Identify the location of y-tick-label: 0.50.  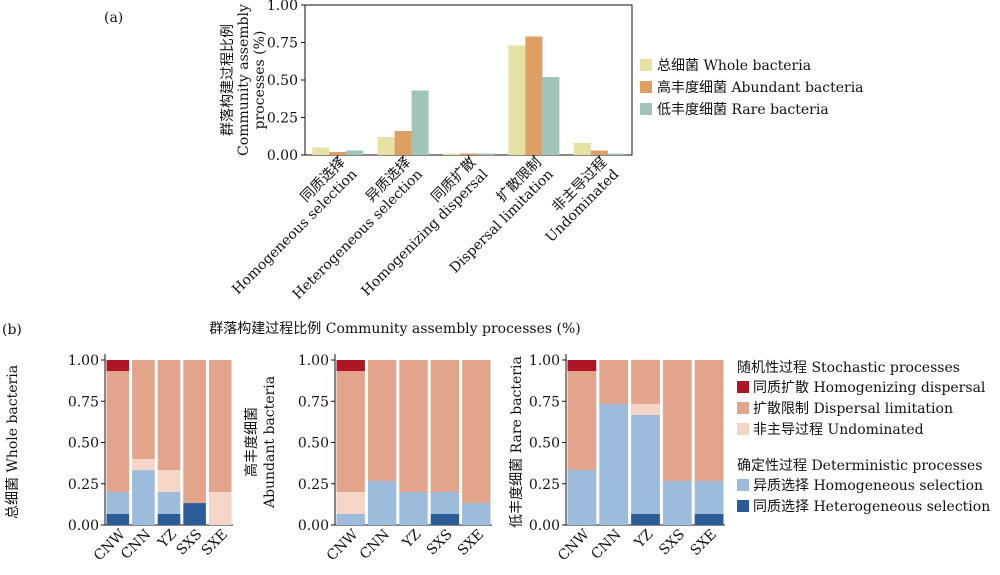
(313, 444).